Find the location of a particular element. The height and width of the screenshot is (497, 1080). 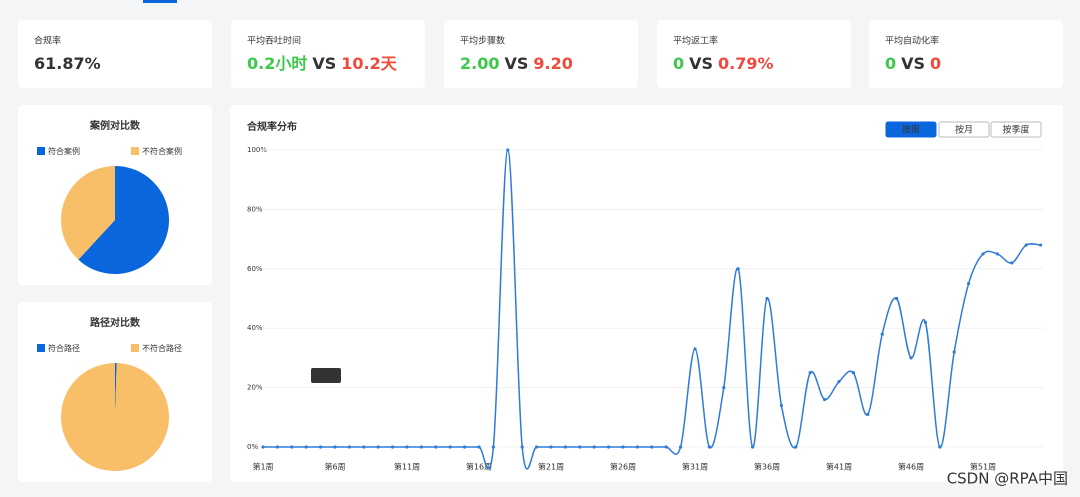

pie-title: 案例对比数 is located at coordinates (115, 125).